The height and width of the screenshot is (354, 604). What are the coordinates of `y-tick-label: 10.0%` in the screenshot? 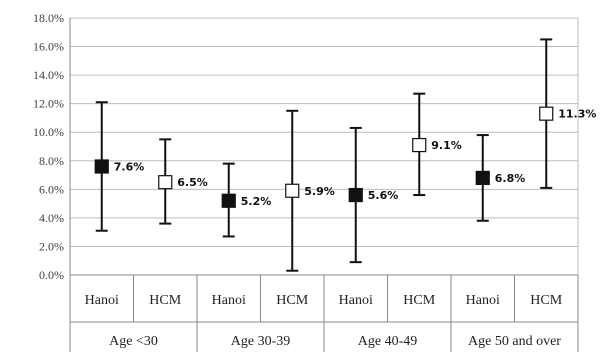 It's located at (48, 132).